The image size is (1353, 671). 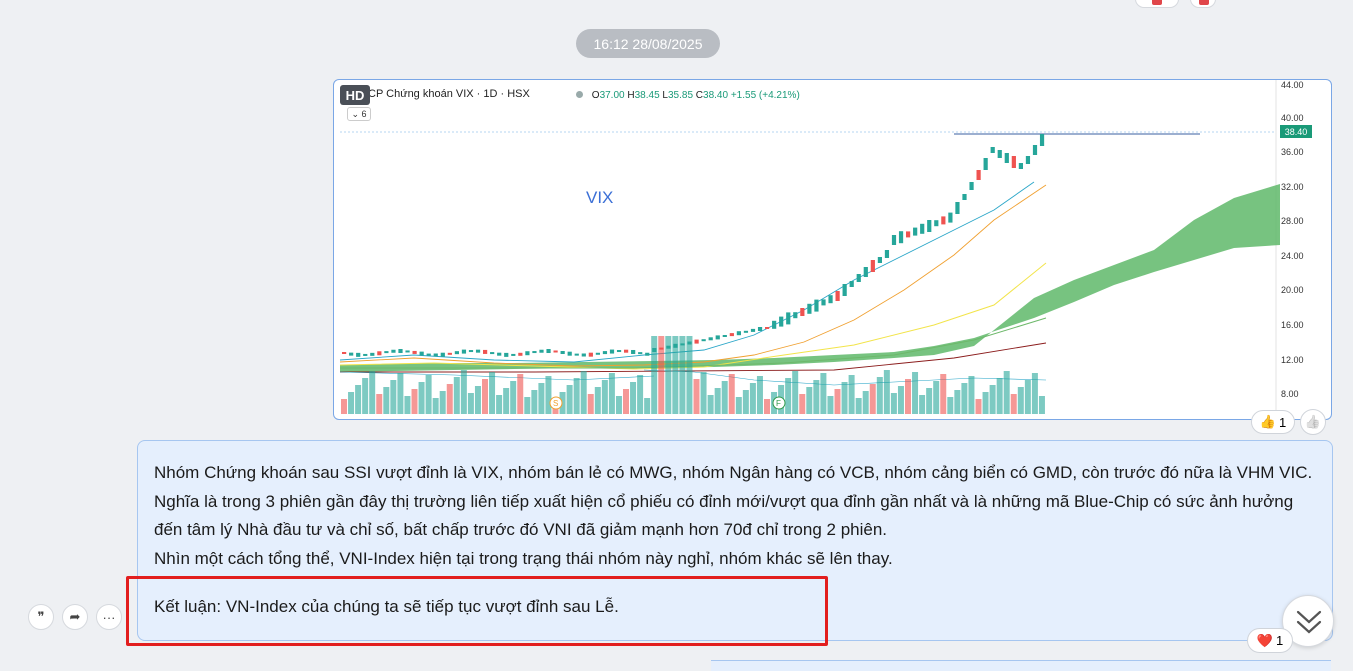 I want to click on heart-reaction: ❤️ 1, so click(x=1270, y=640).